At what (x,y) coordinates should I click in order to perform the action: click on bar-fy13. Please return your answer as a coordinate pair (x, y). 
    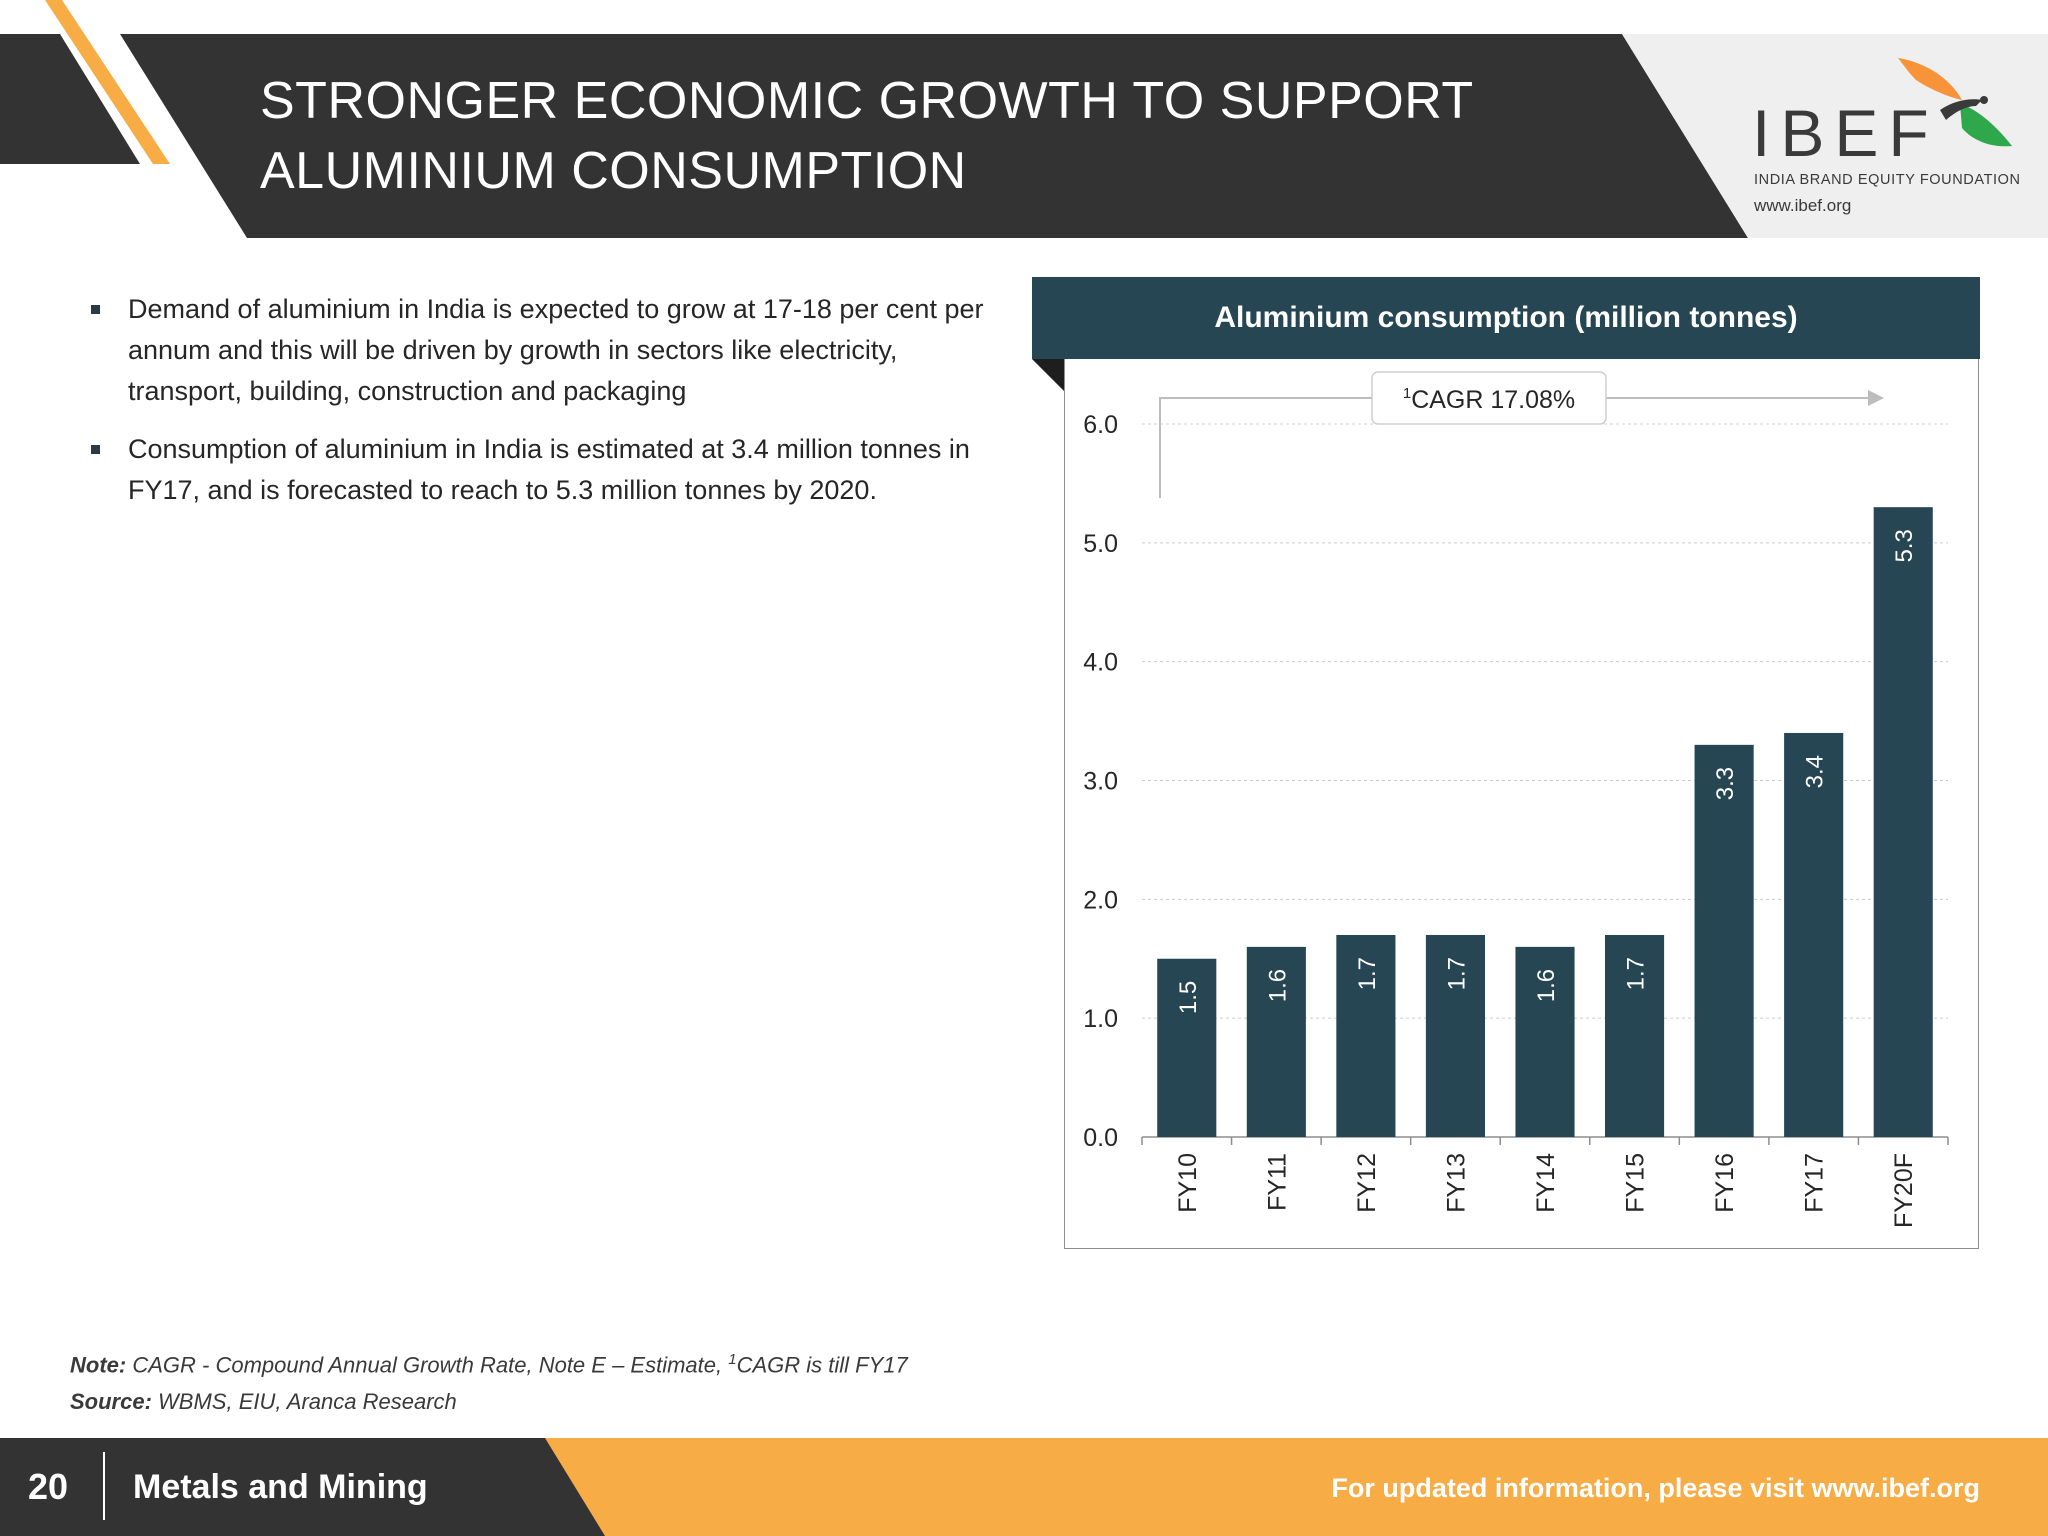
    Looking at the image, I should click on (1455, 1035).